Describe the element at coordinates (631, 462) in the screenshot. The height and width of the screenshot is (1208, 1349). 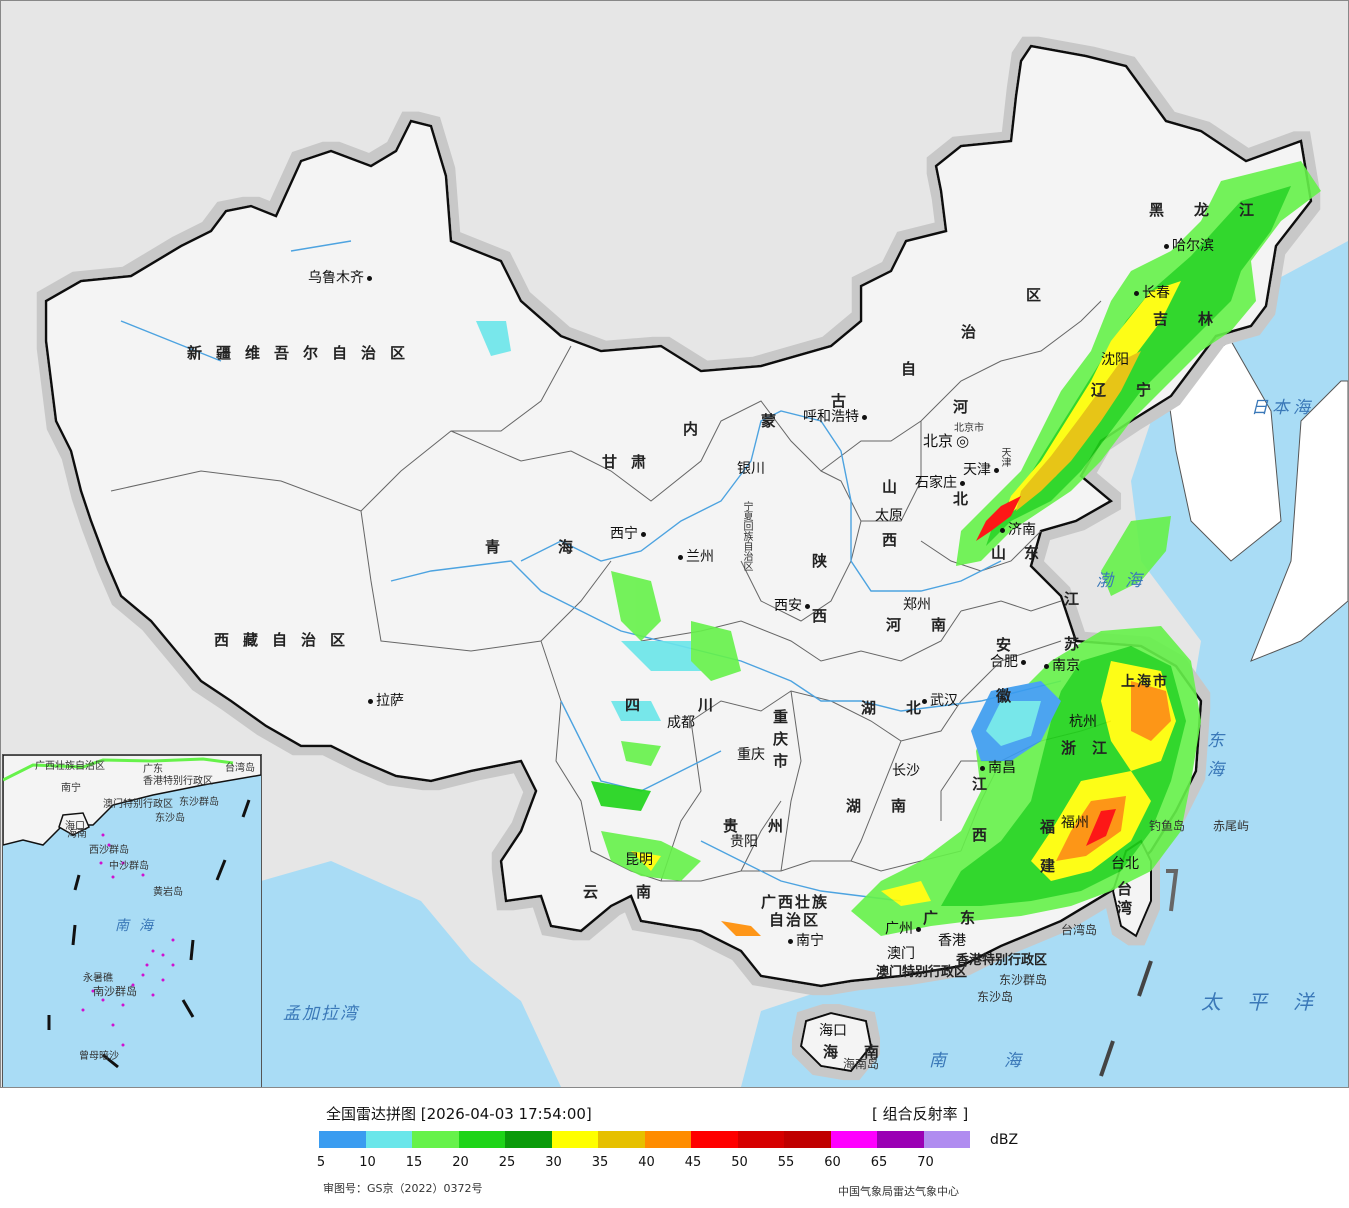
I see `region-gansu: 甘肃` at that location.